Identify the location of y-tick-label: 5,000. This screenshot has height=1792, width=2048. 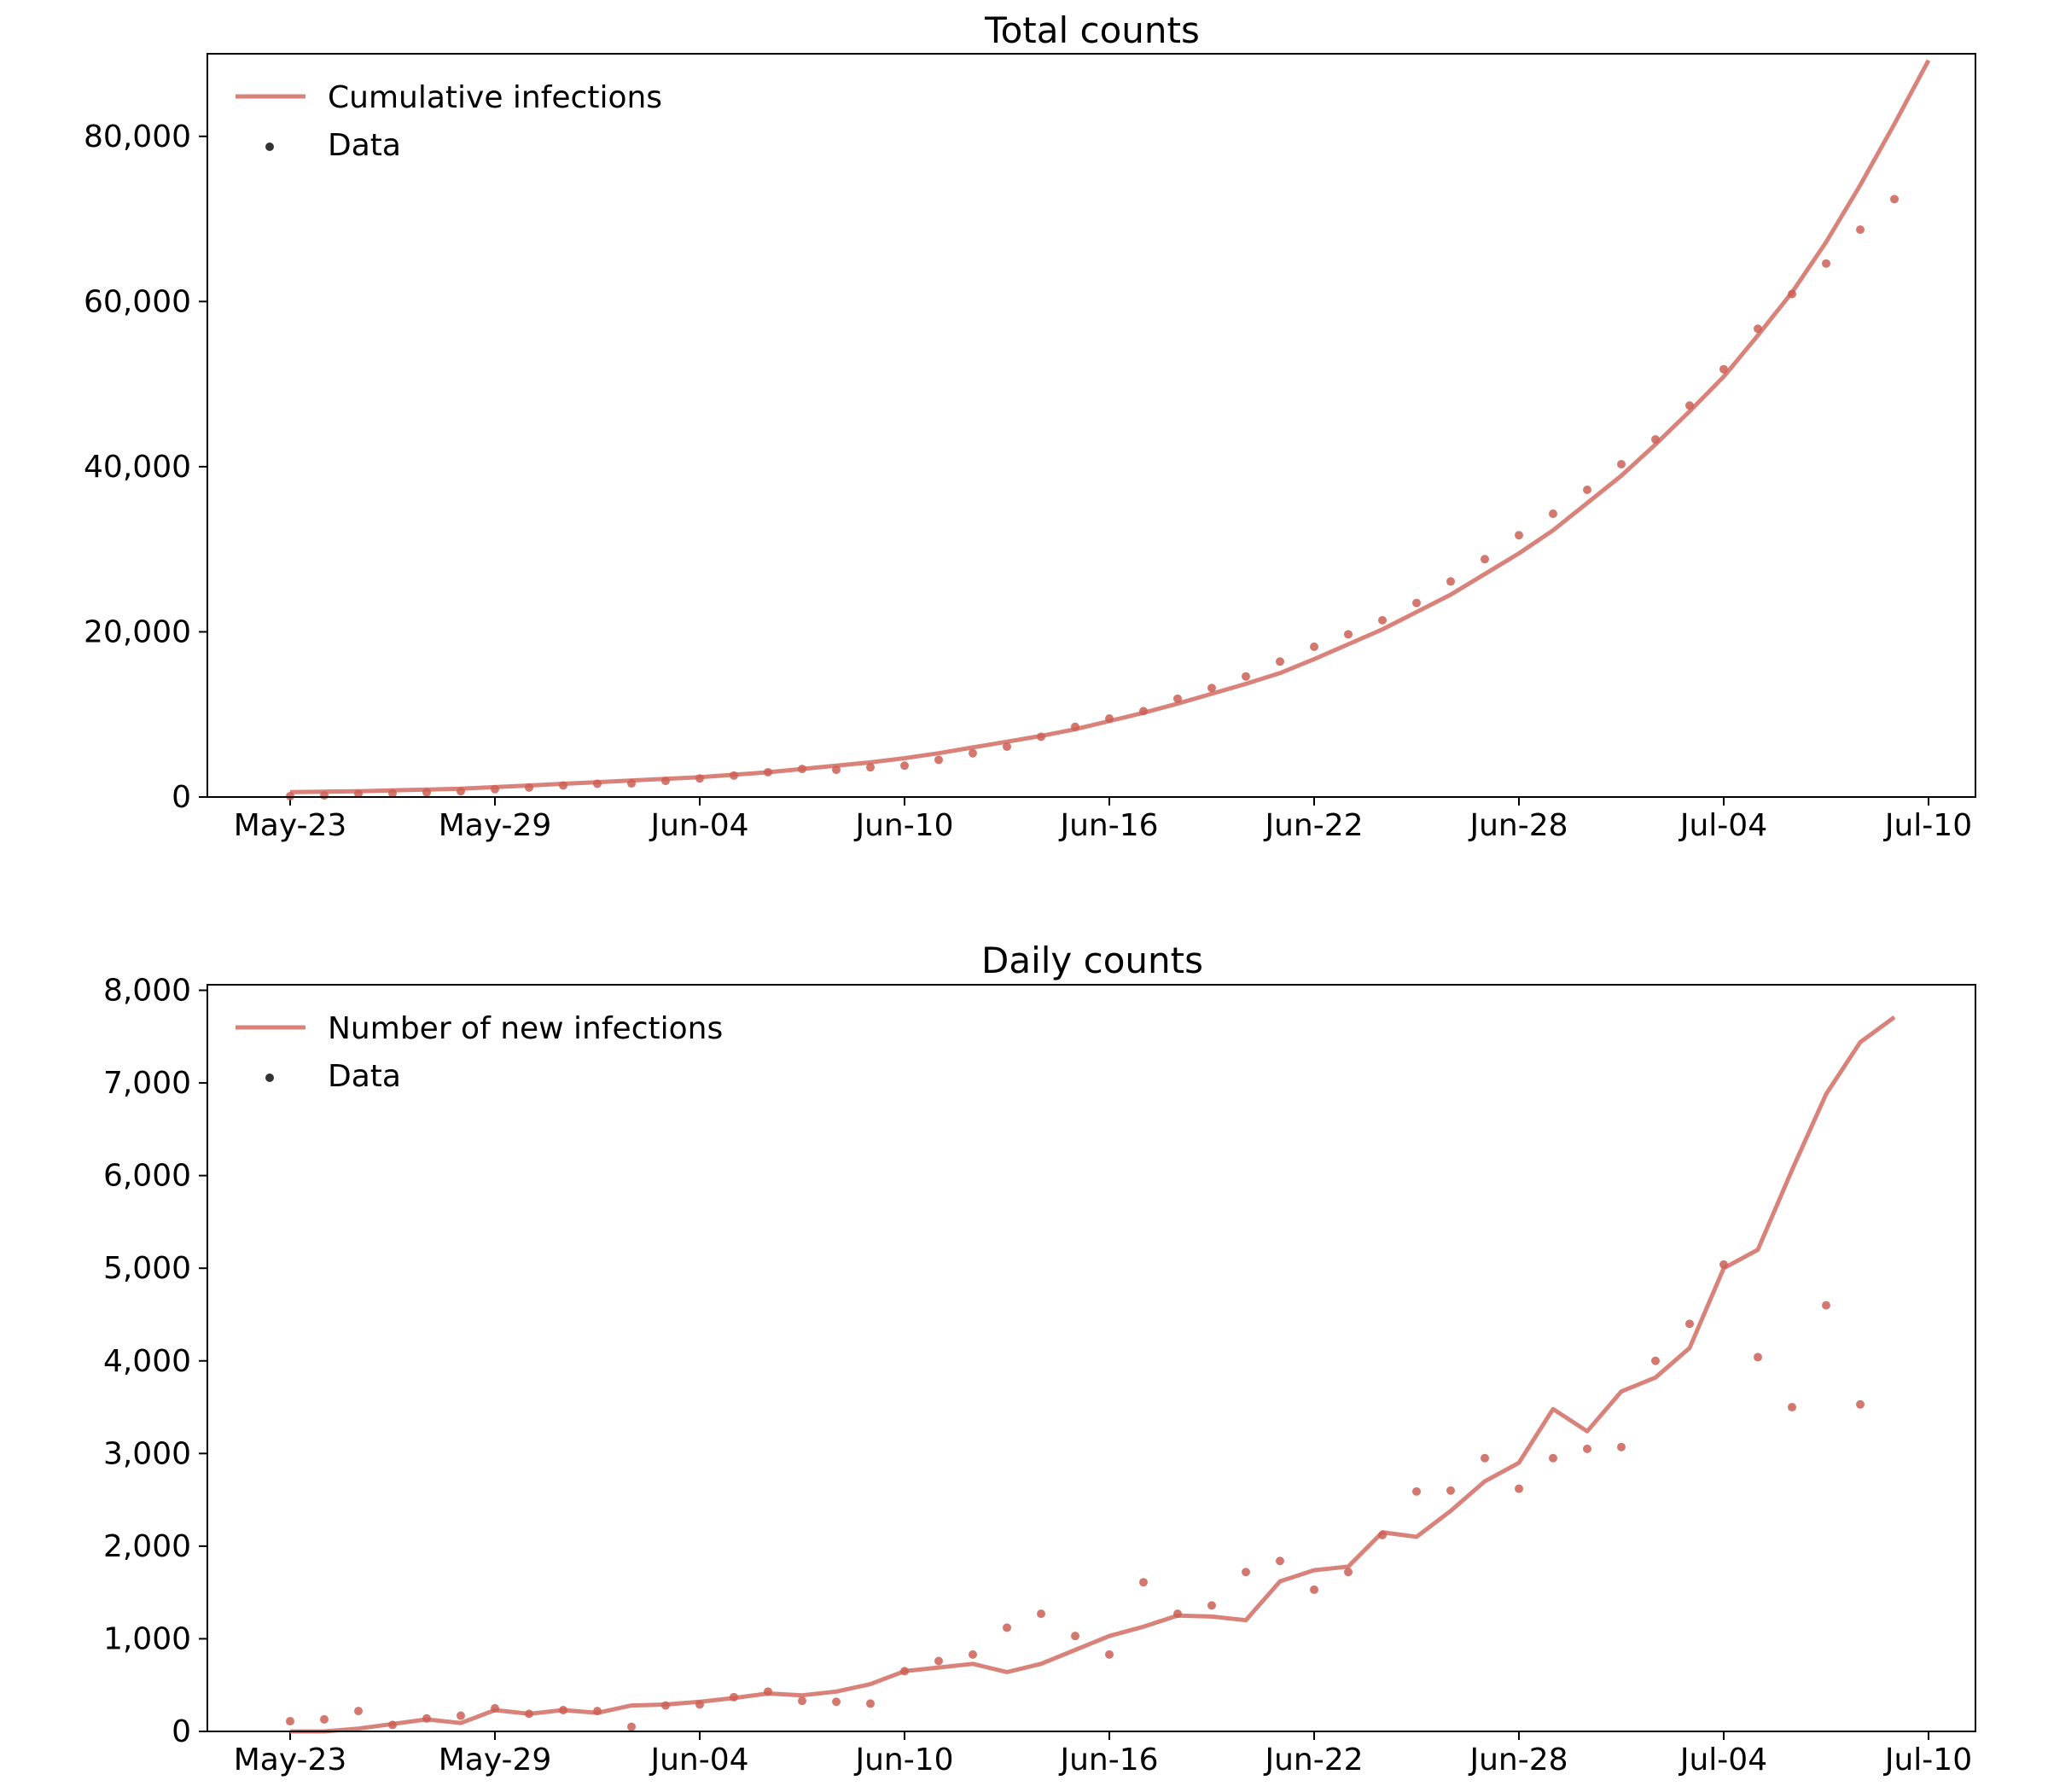
(147, 1268).